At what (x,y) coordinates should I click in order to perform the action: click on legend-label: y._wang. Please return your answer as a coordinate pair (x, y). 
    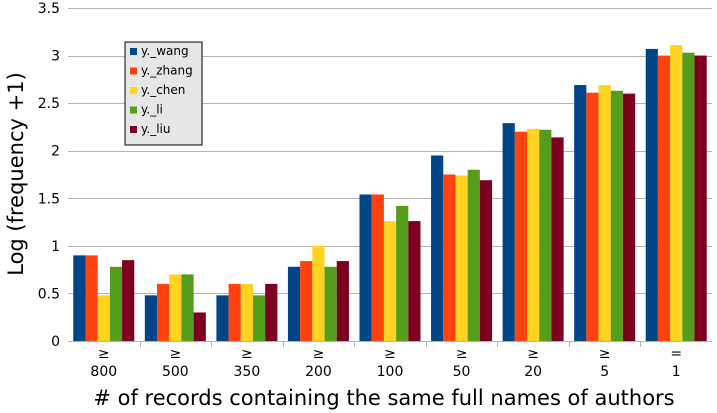
    Looking at the image, I should click on (165, 51).